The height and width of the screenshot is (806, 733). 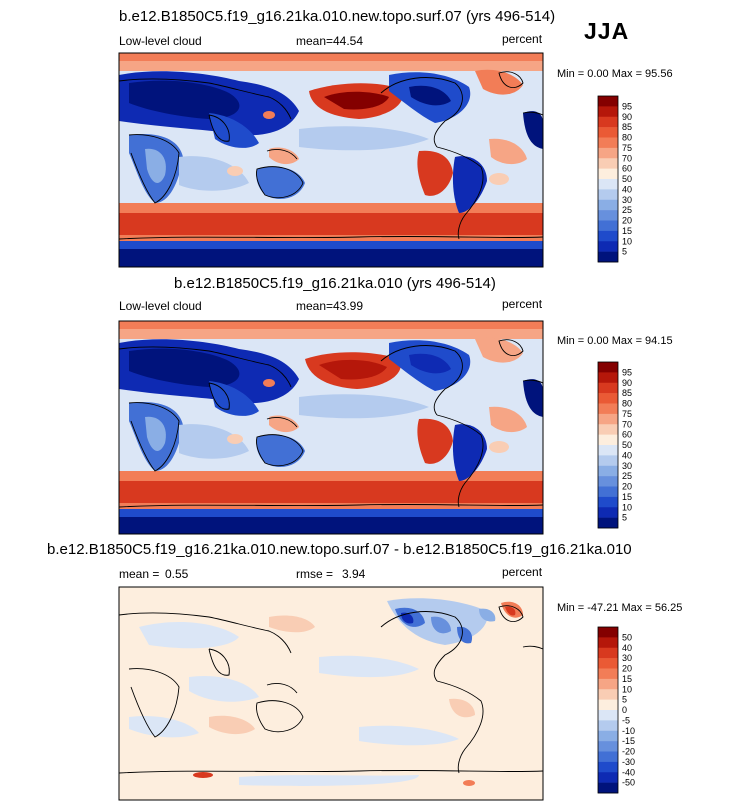 I want to click on panel1-mean-value: 44.54, so click(x=348, y=41).